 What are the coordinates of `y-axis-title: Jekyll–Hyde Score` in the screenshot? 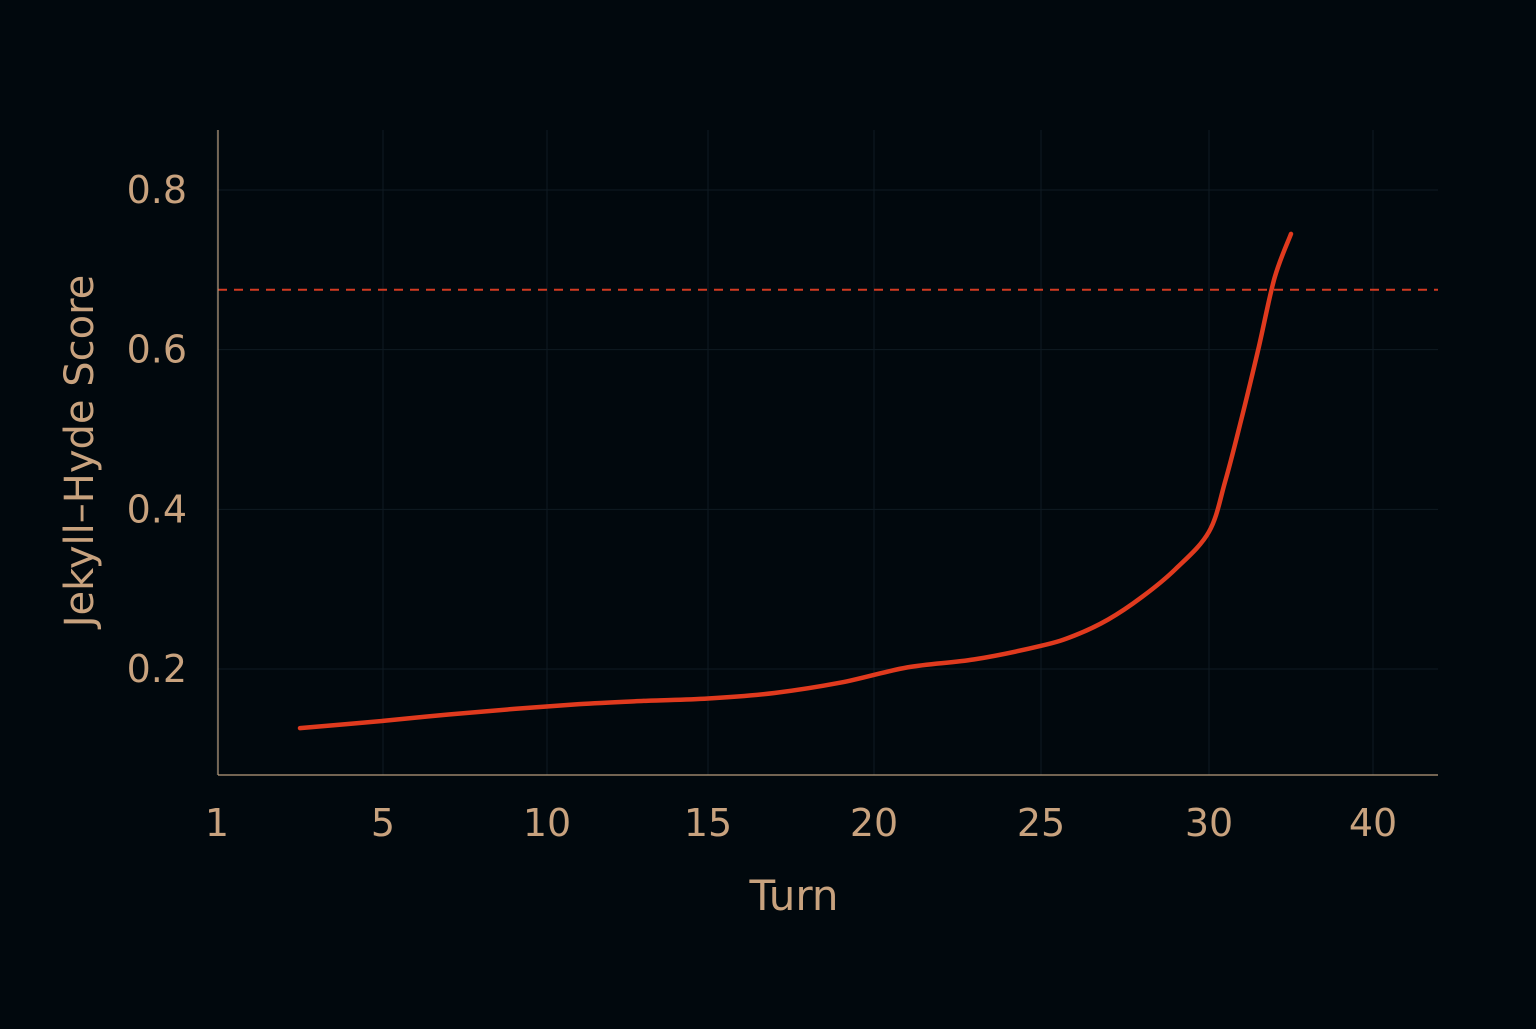 It's located at (80, 453).